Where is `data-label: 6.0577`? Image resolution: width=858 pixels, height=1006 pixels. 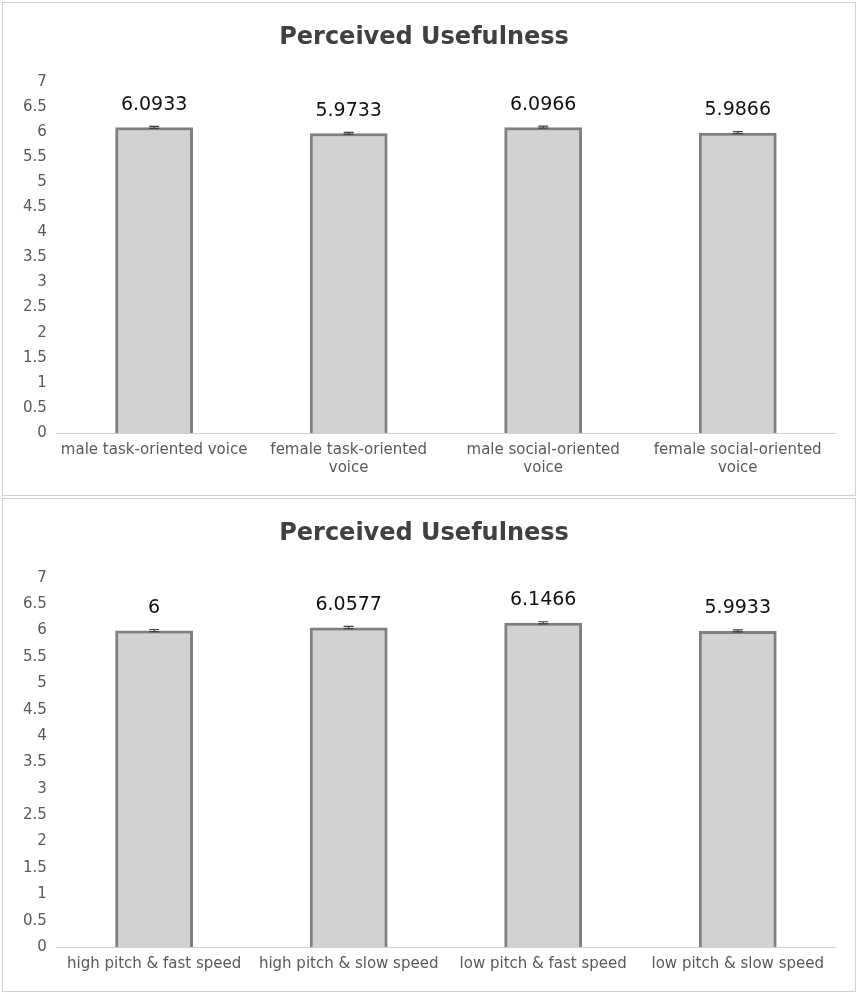 data-label: 6.0577 is located at coordinates (348, 602).